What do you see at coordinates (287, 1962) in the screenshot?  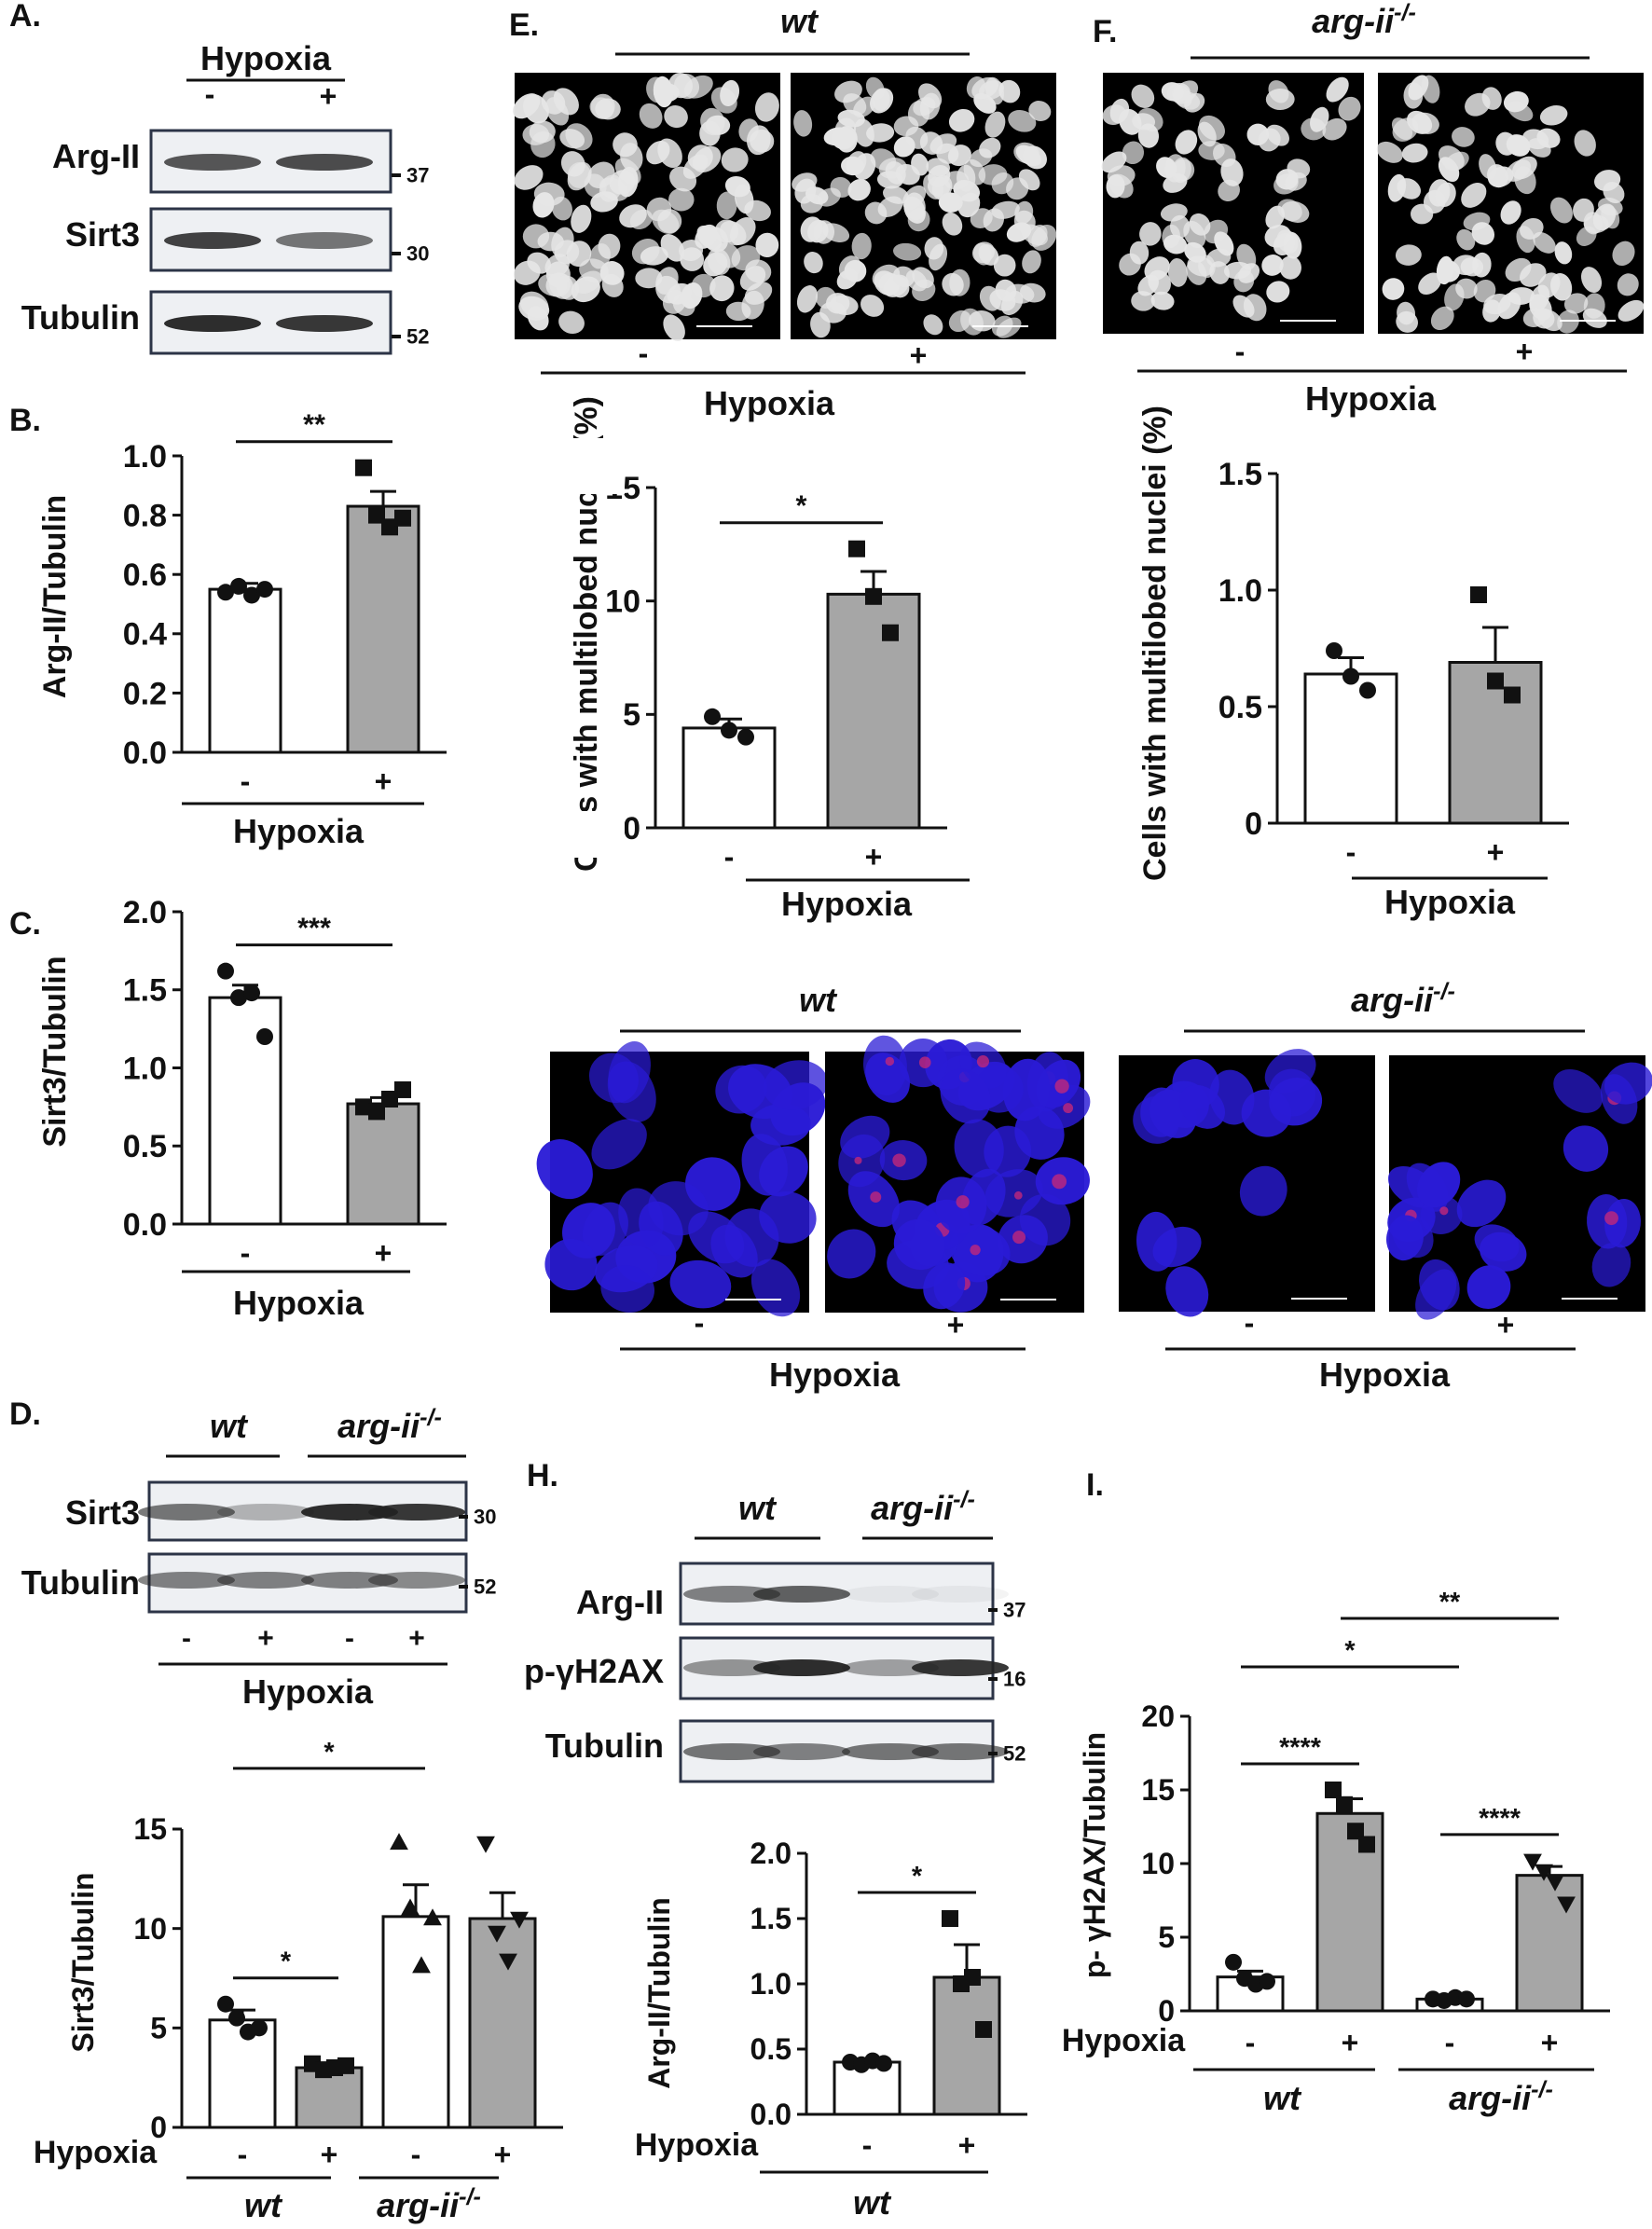 I see `significance-label: *` at bounding box center [287, 1962].